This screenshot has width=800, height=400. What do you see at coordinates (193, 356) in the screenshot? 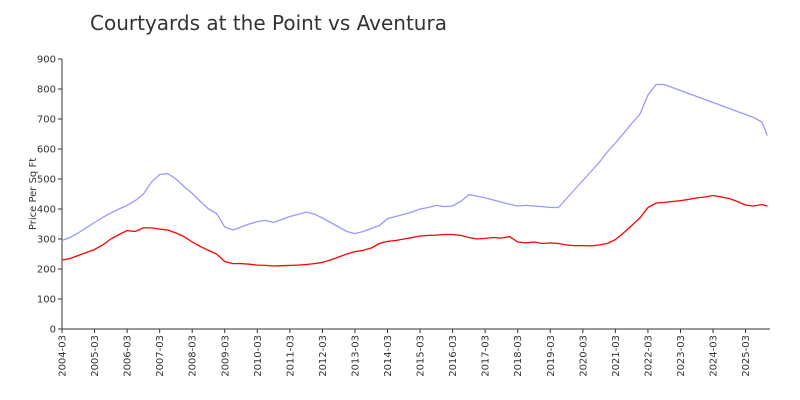
I see `x-tick-label: 2008-03` at bounding box center [193, 356].